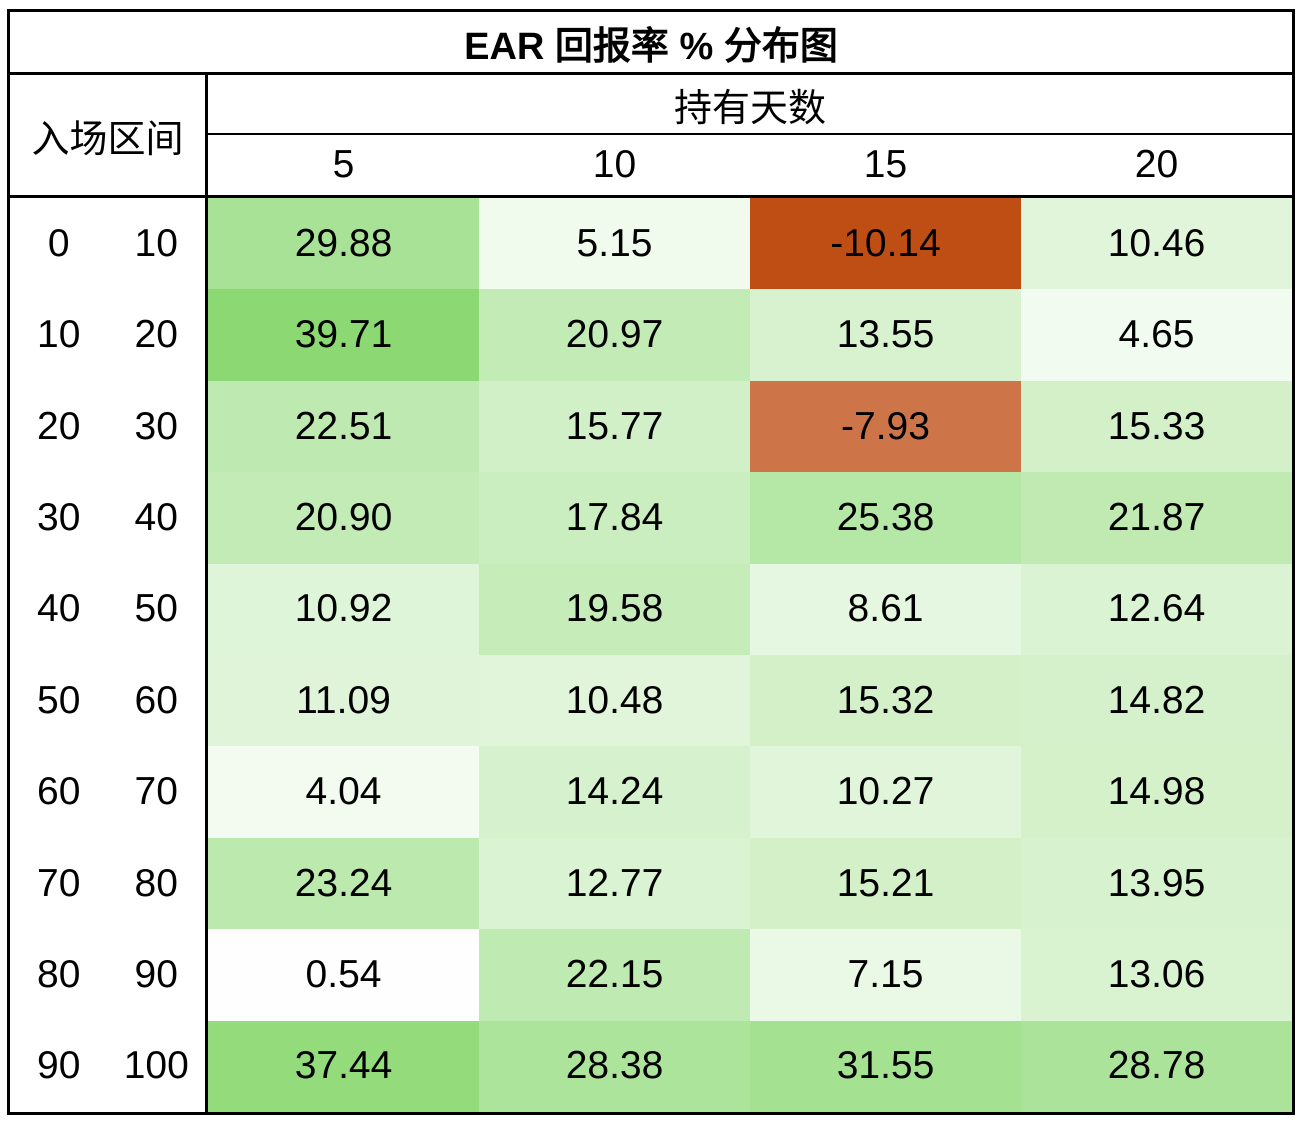 This screenshot has width=1302, height=1126. I want to click on value-cell: -7.93, so click(885, 426).